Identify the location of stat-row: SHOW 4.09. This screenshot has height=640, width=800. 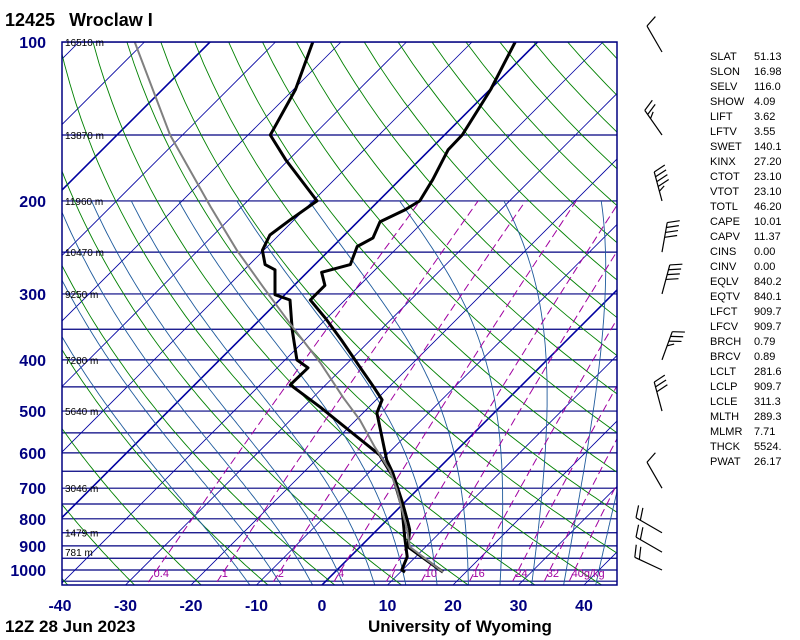
(746, 102).